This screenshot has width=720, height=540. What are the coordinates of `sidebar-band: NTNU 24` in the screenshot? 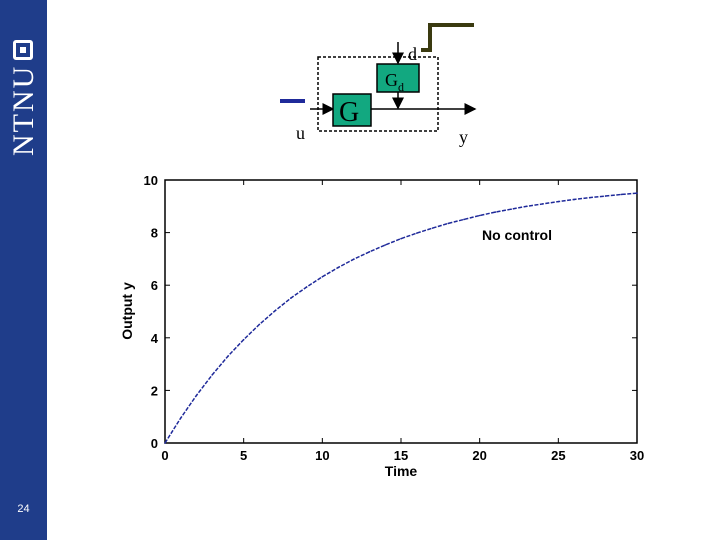 It's located at (23, 270).